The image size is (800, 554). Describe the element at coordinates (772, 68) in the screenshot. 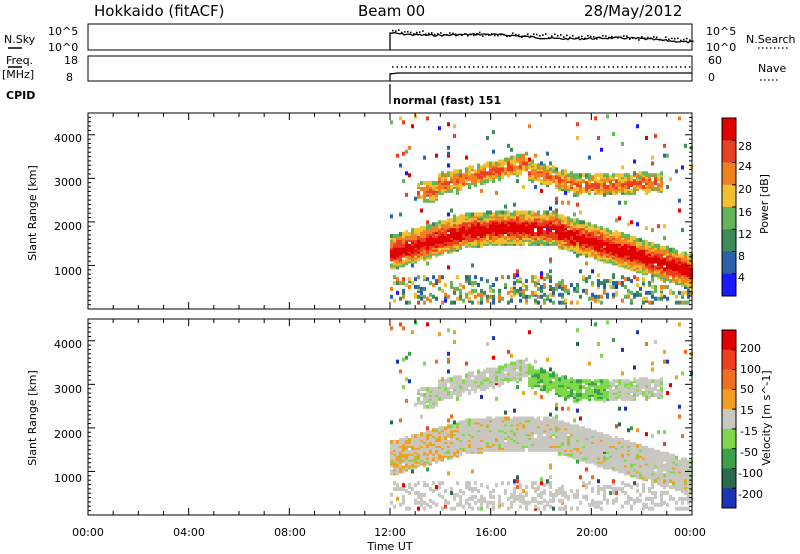

I see `nave-label: Nave` at that location.